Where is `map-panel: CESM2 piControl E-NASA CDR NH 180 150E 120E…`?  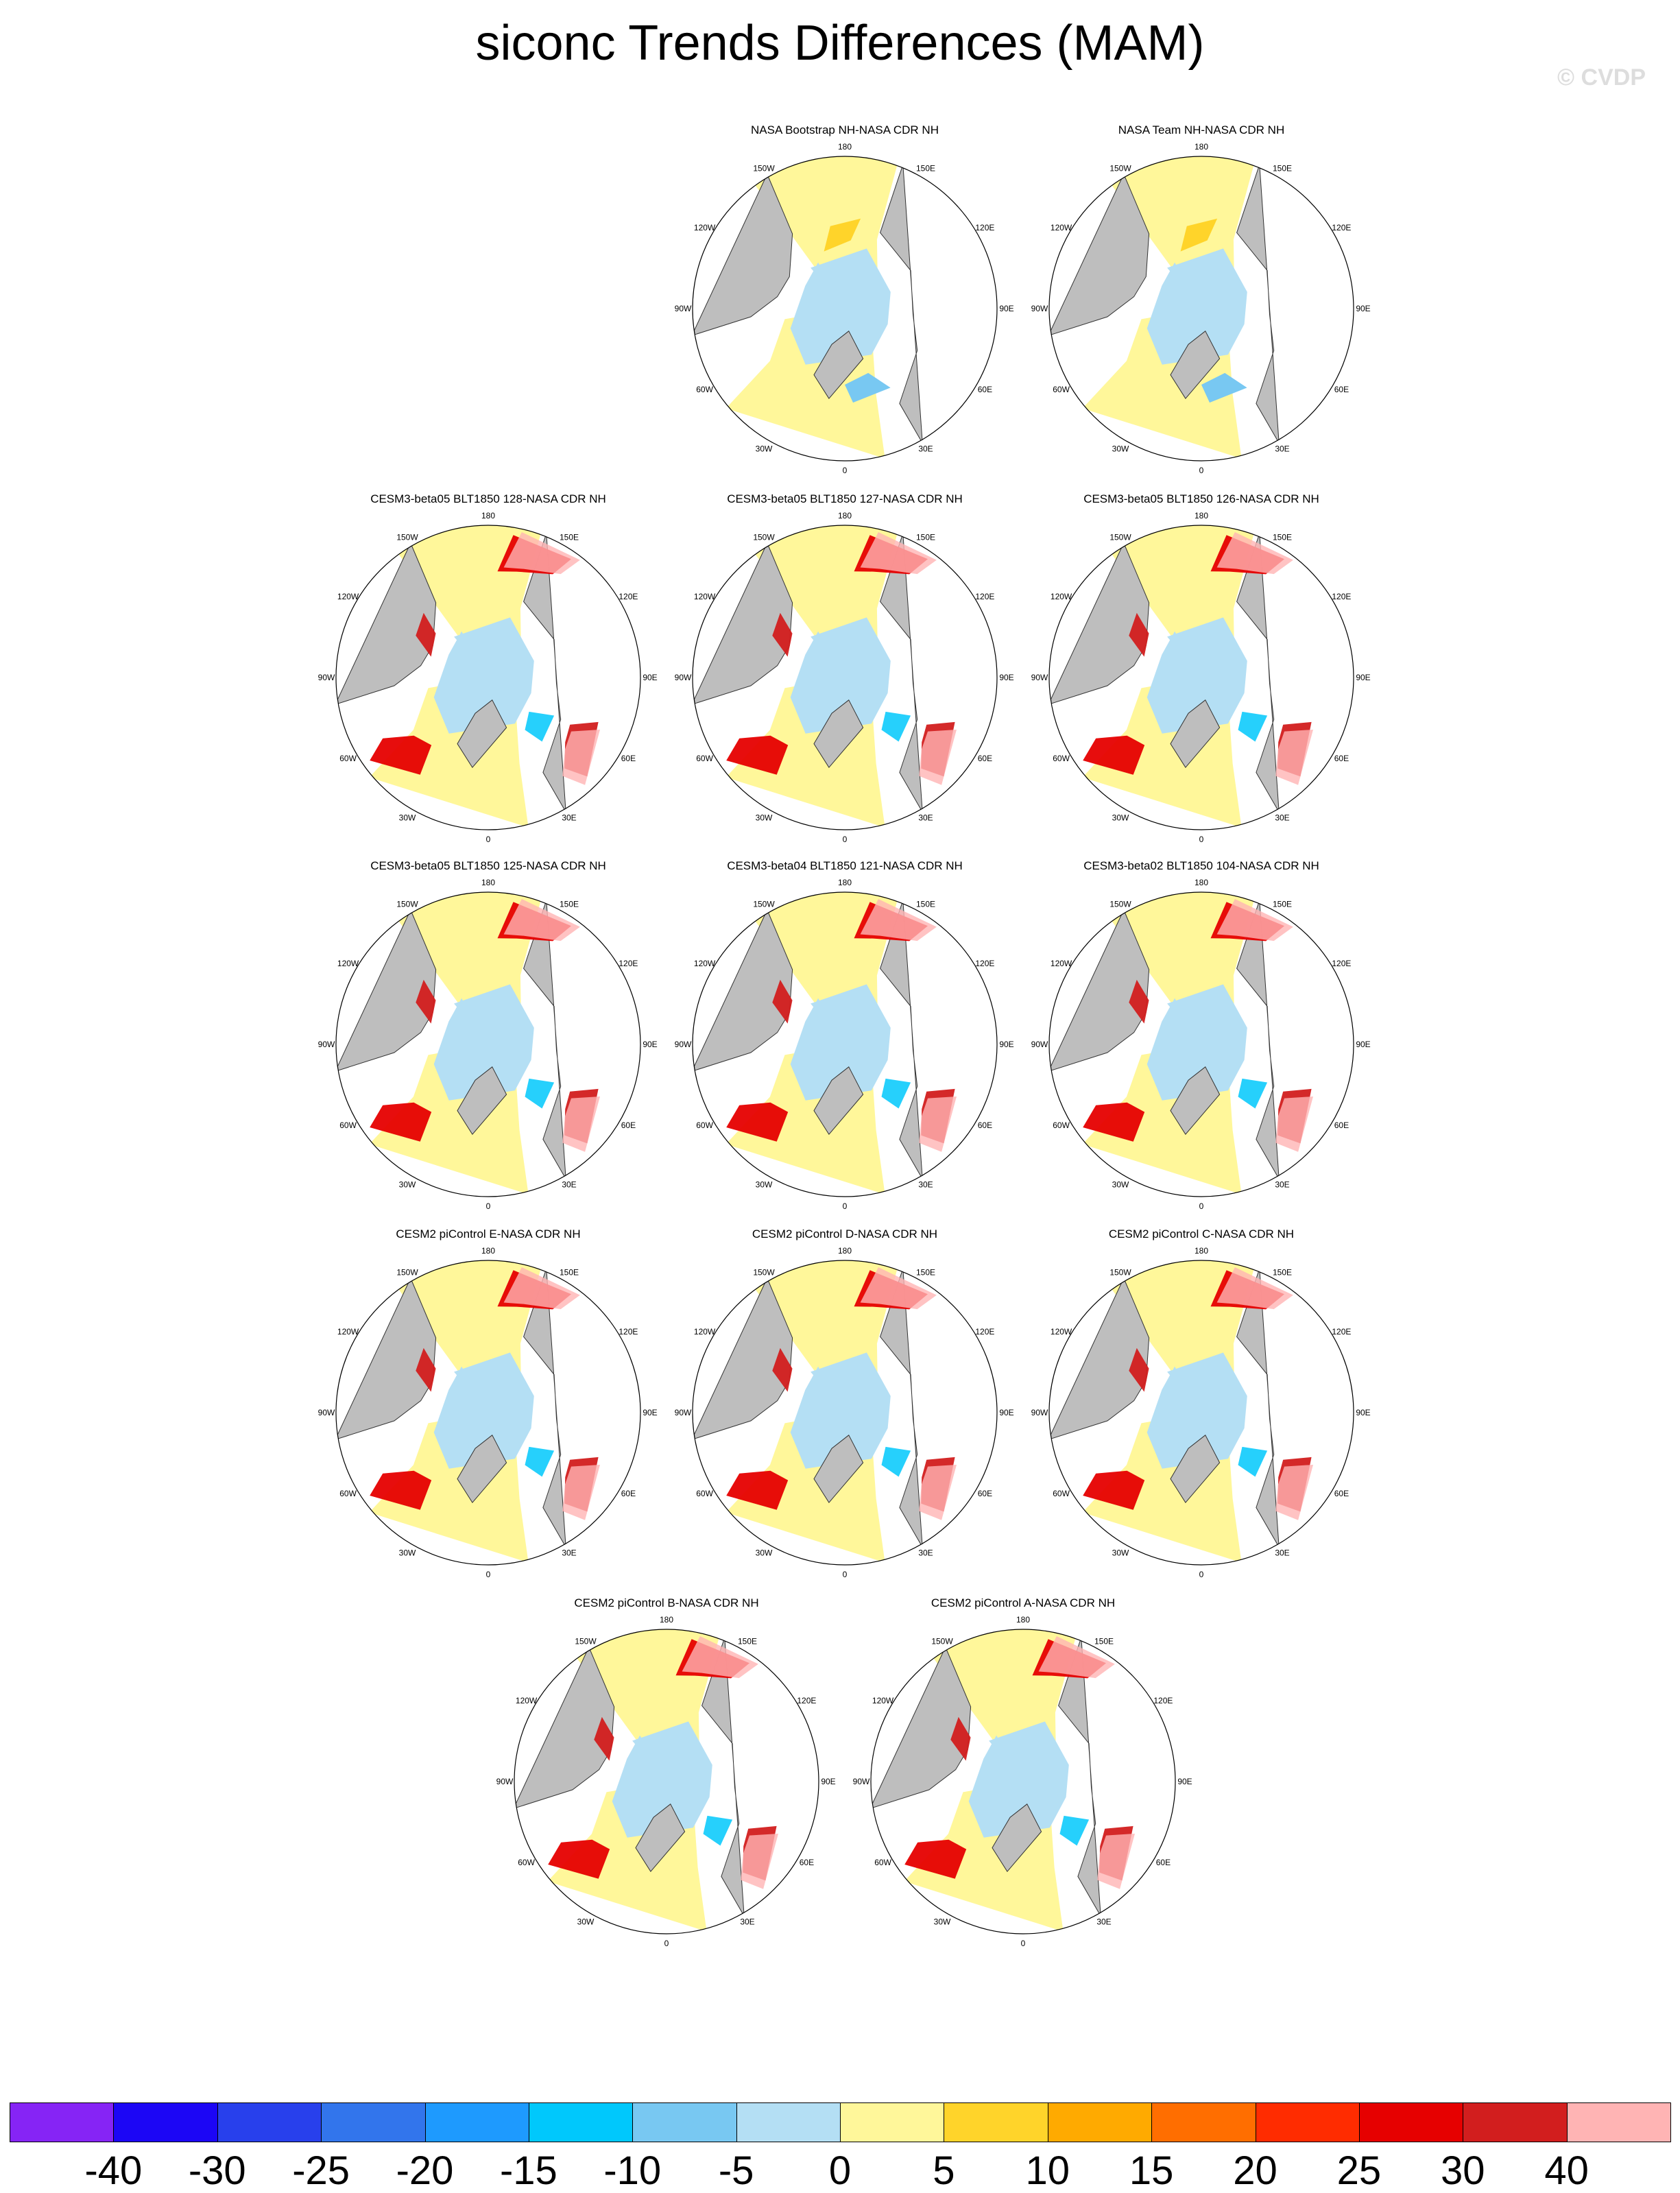
map-panel: CESM2 piControl E-NASA CDR NH 180 150E 120E… is located at coordinates (488, 1409).